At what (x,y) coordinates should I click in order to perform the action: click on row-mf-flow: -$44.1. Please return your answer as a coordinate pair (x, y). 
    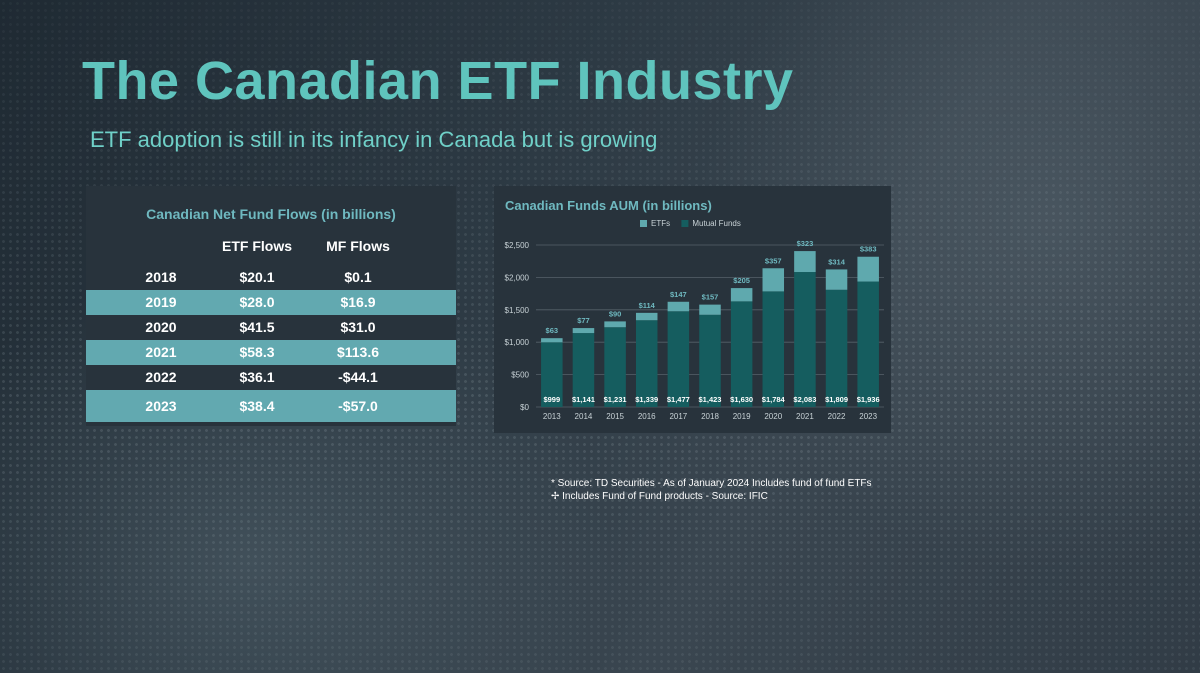
    Looking at the image, I should click on (358, 377).